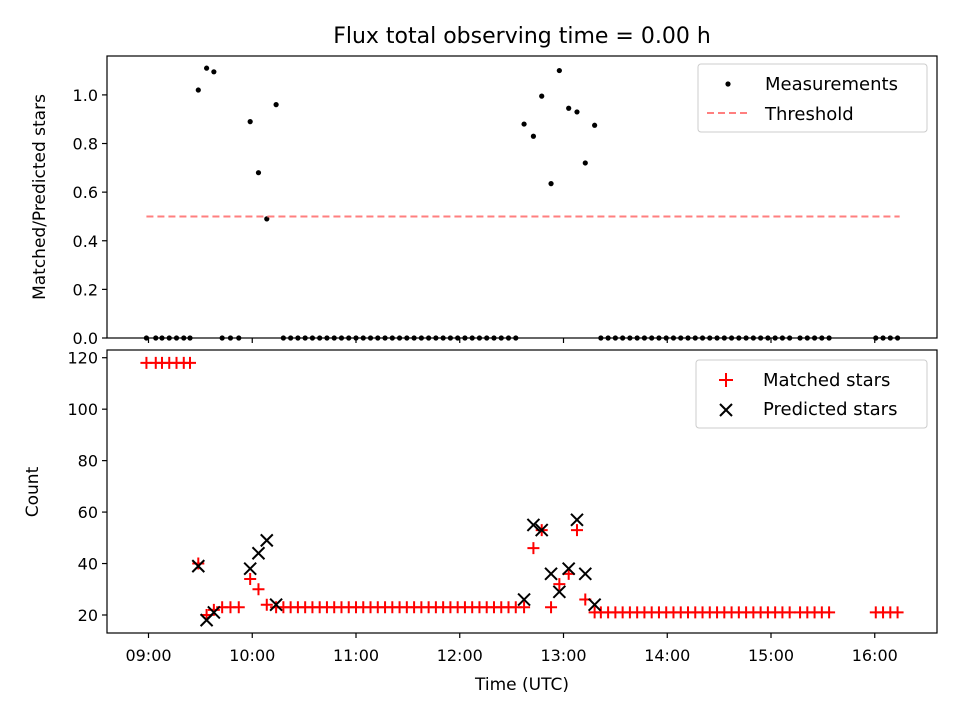  Describe the element at coordinates (826, 380) in the screenshot. I see `legend-label-matched-stars: Matched stars` at that location.